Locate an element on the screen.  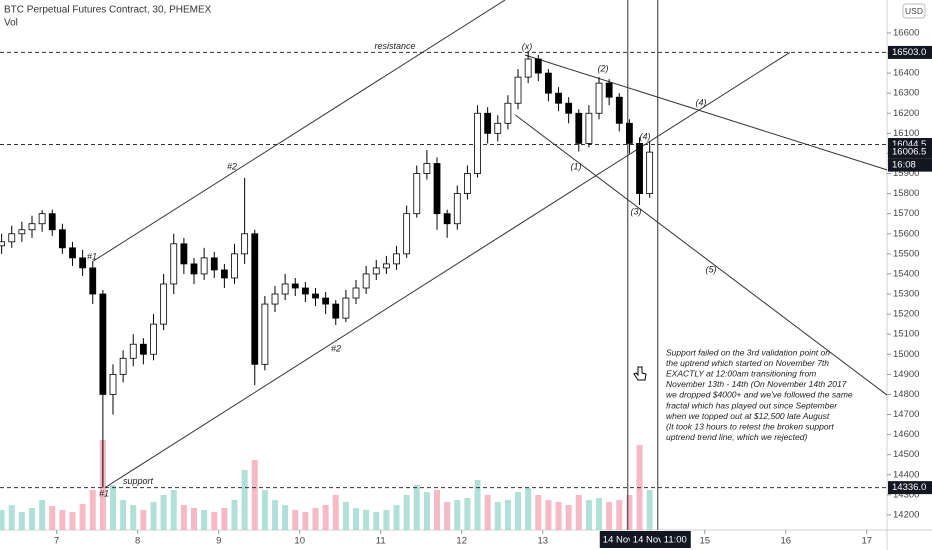
x-tick-label: 8 is located at coordinates (137, 541).